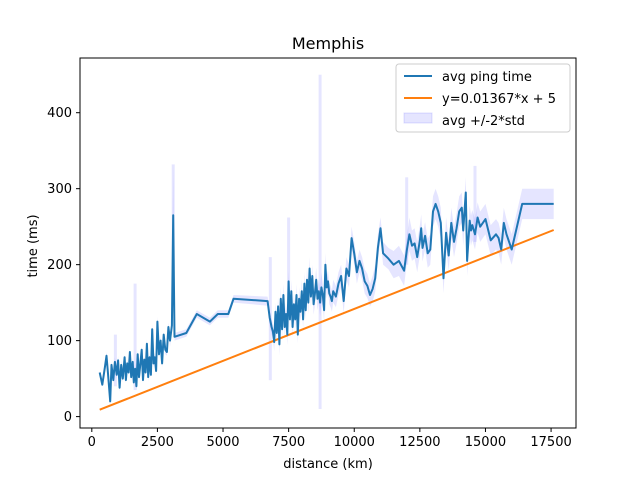  Describe the element at coordinates (59, 113) in the screenshot. I see `y-tick-label: 400` at that location.